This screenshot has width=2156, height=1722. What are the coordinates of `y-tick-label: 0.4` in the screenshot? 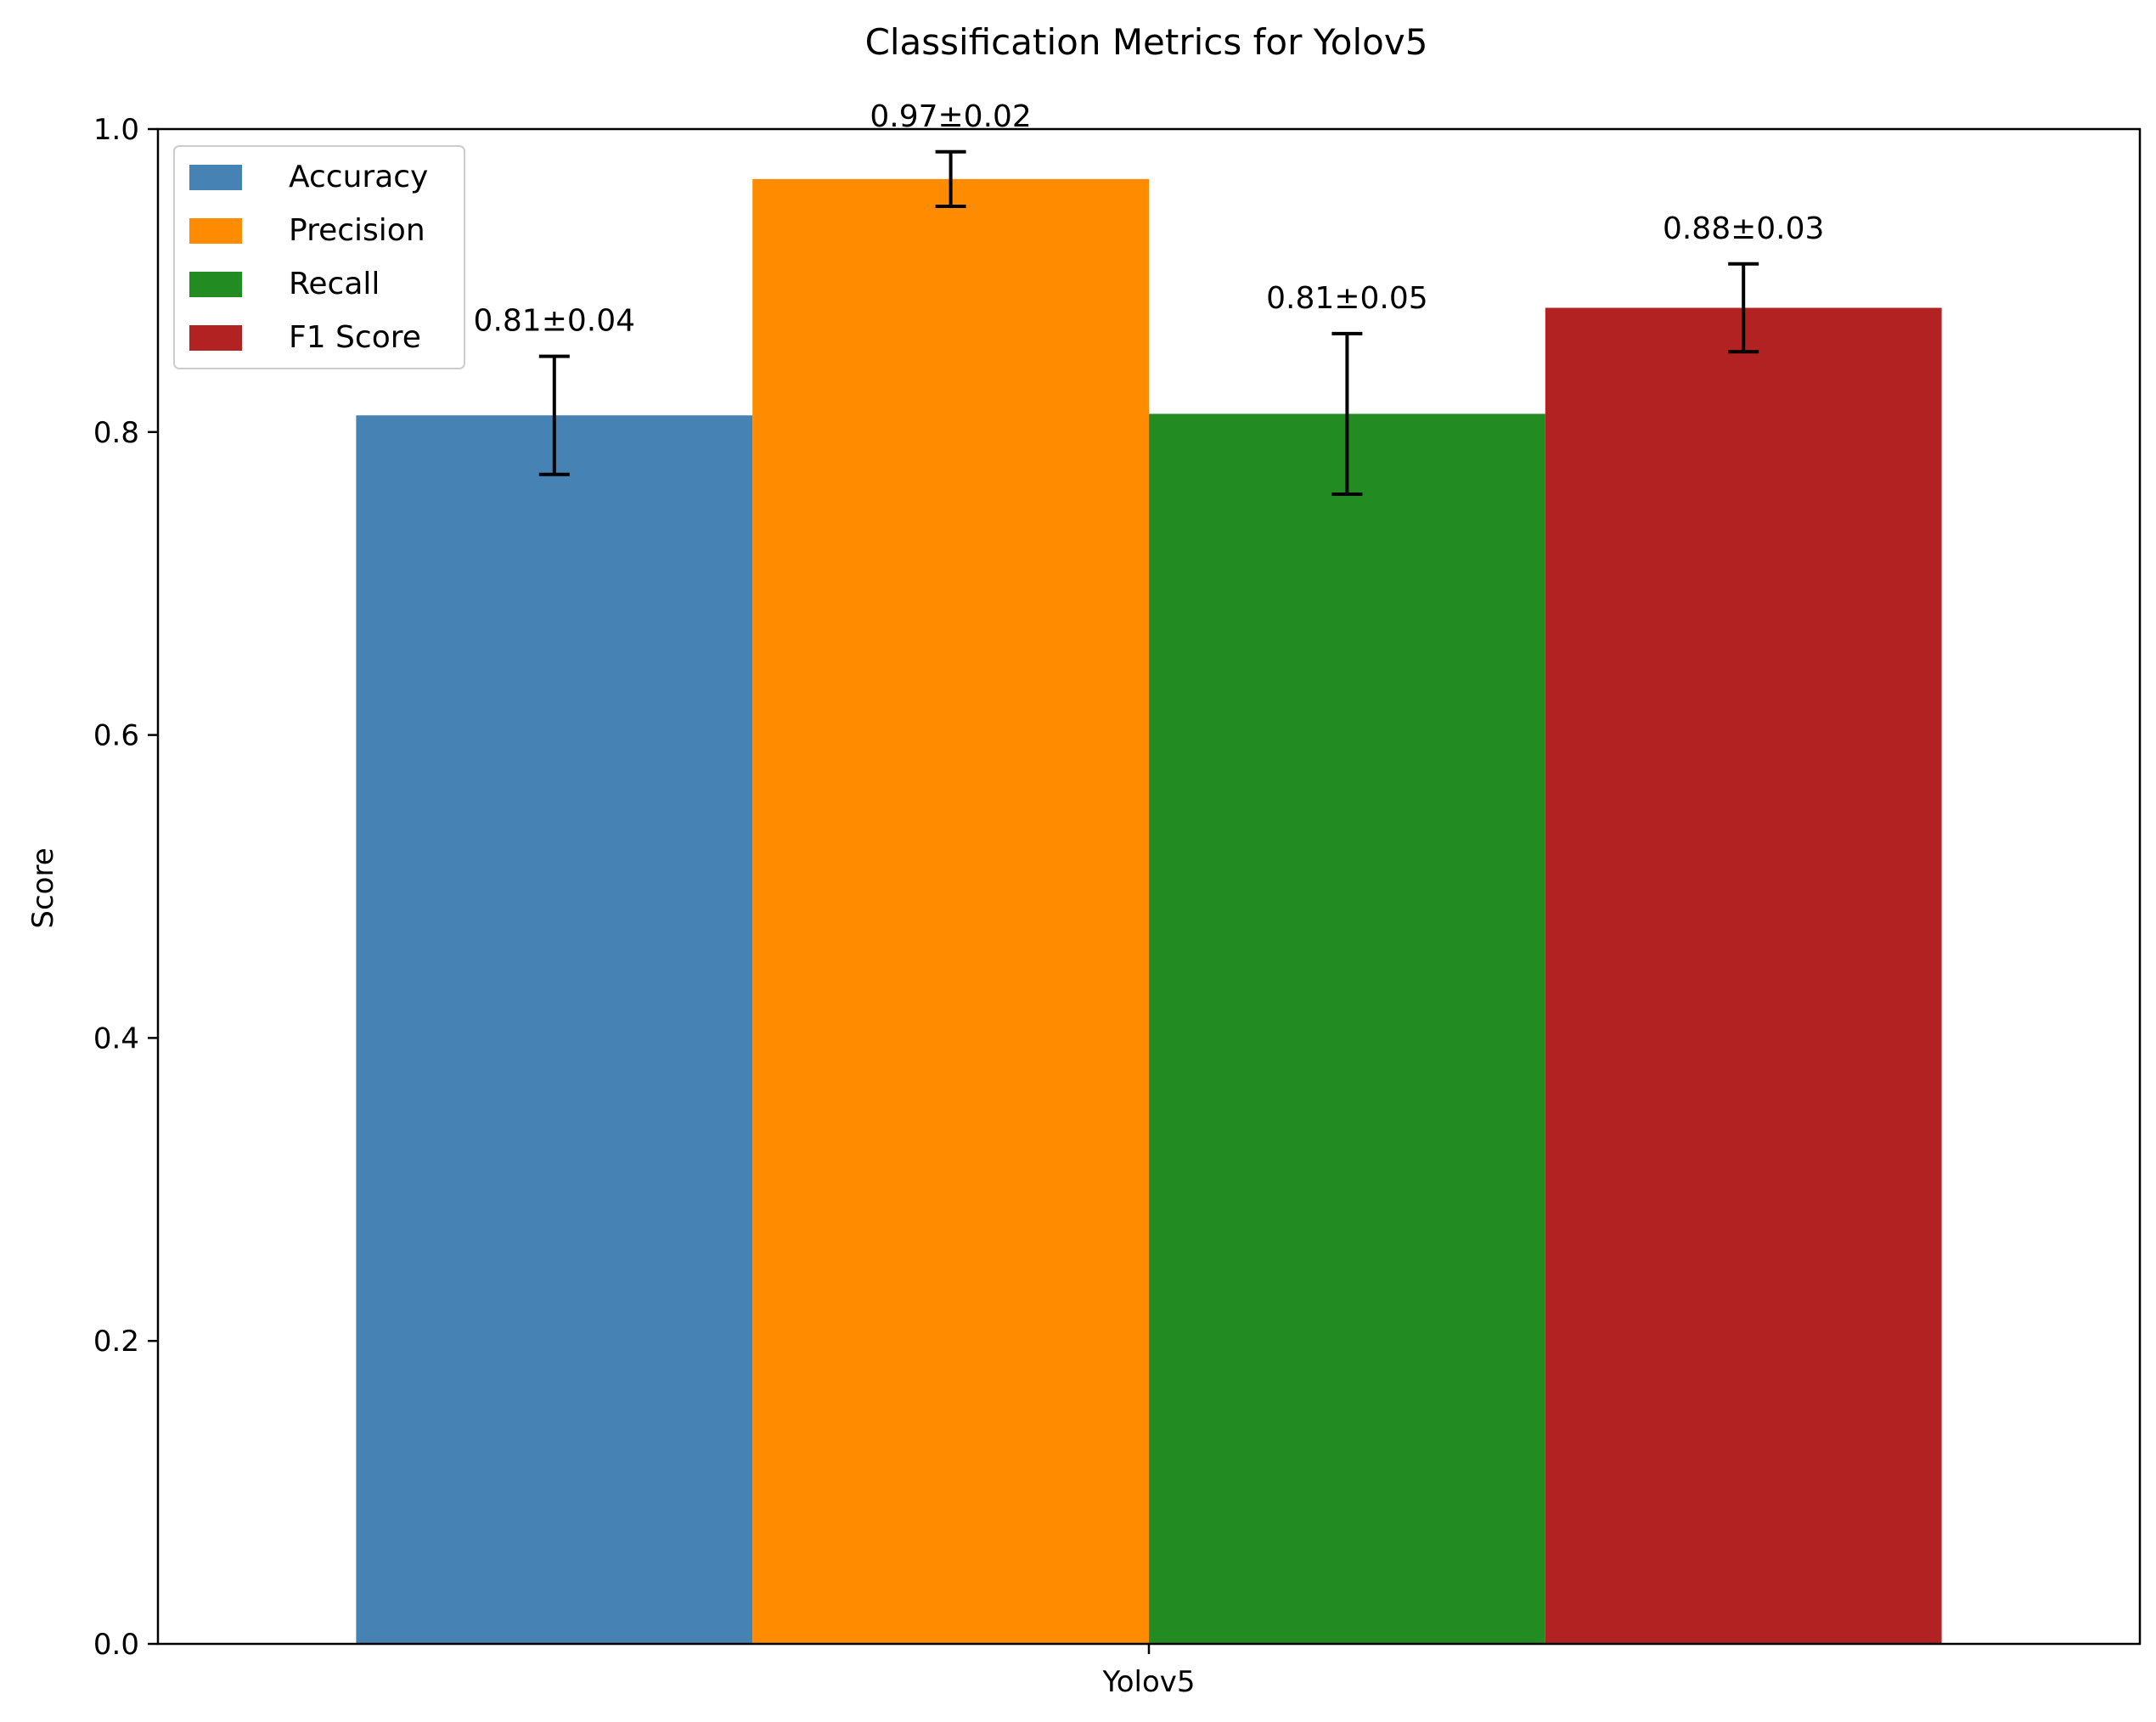 It's located at (116, 1038).